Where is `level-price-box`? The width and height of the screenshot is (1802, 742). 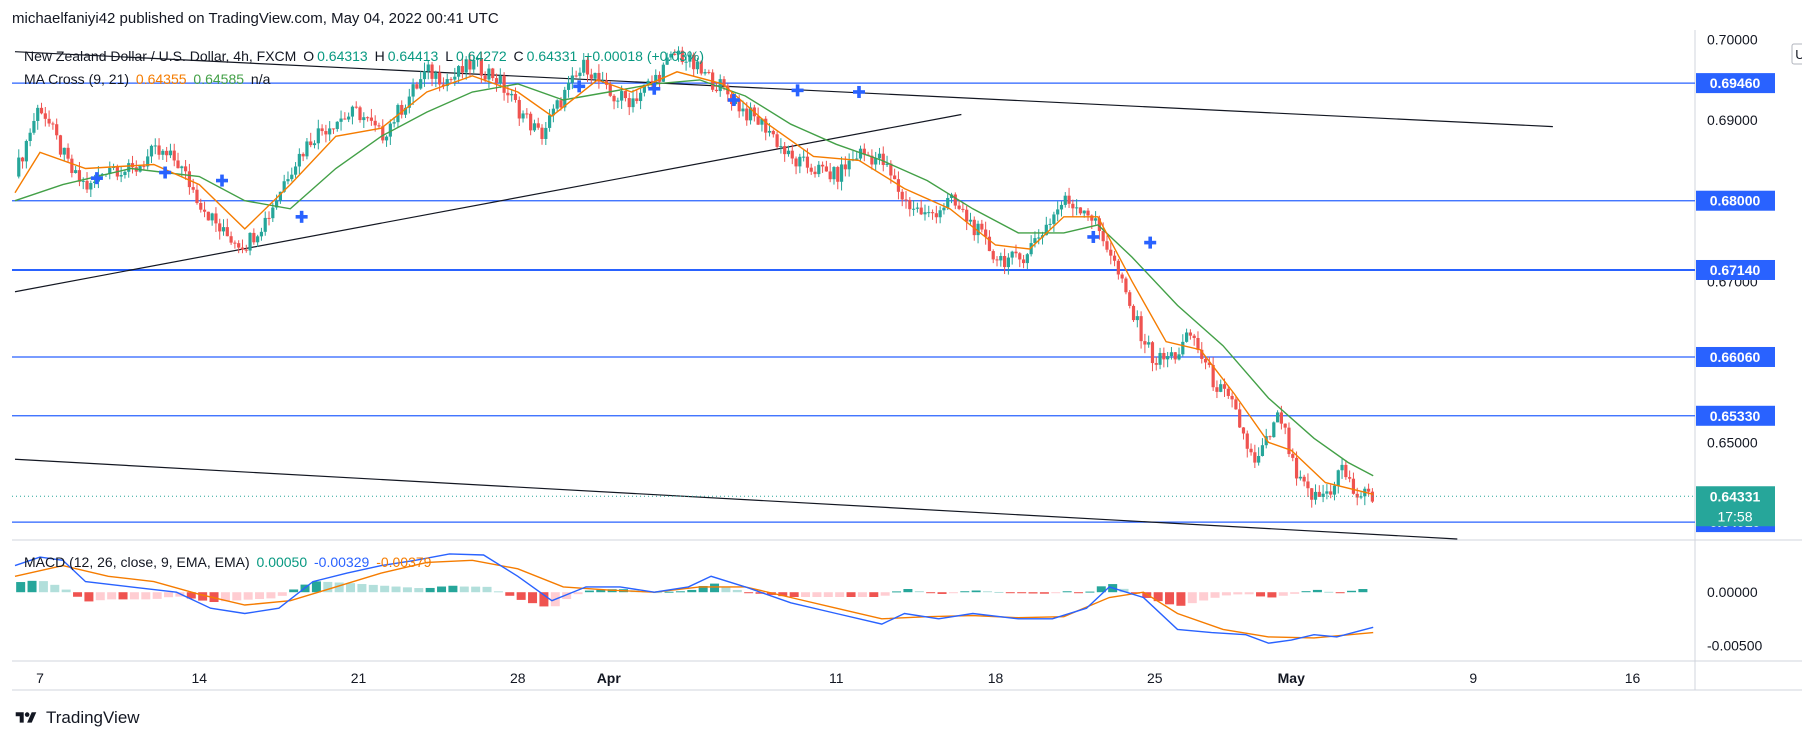
level-price-box is located at coordinates (1735, 415).